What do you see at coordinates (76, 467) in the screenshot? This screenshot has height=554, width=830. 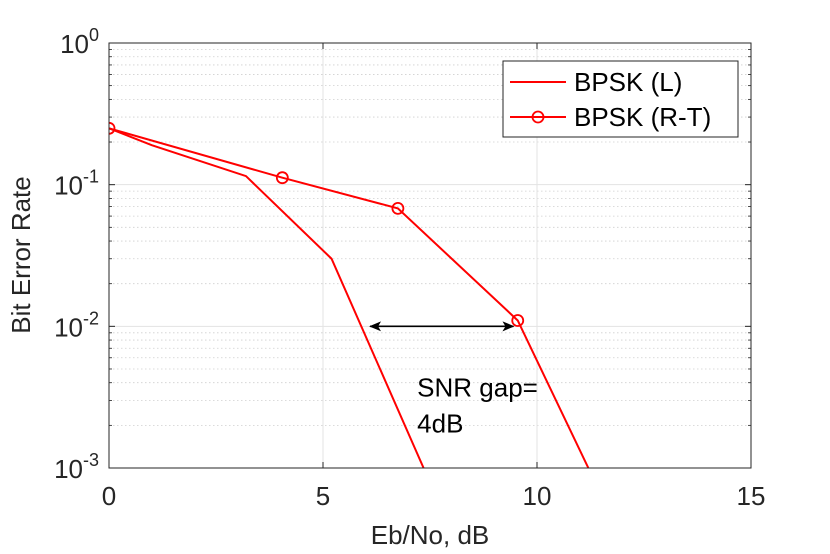 I see `y-tick-label: 10⁻³` at bounding box center [76, 467].